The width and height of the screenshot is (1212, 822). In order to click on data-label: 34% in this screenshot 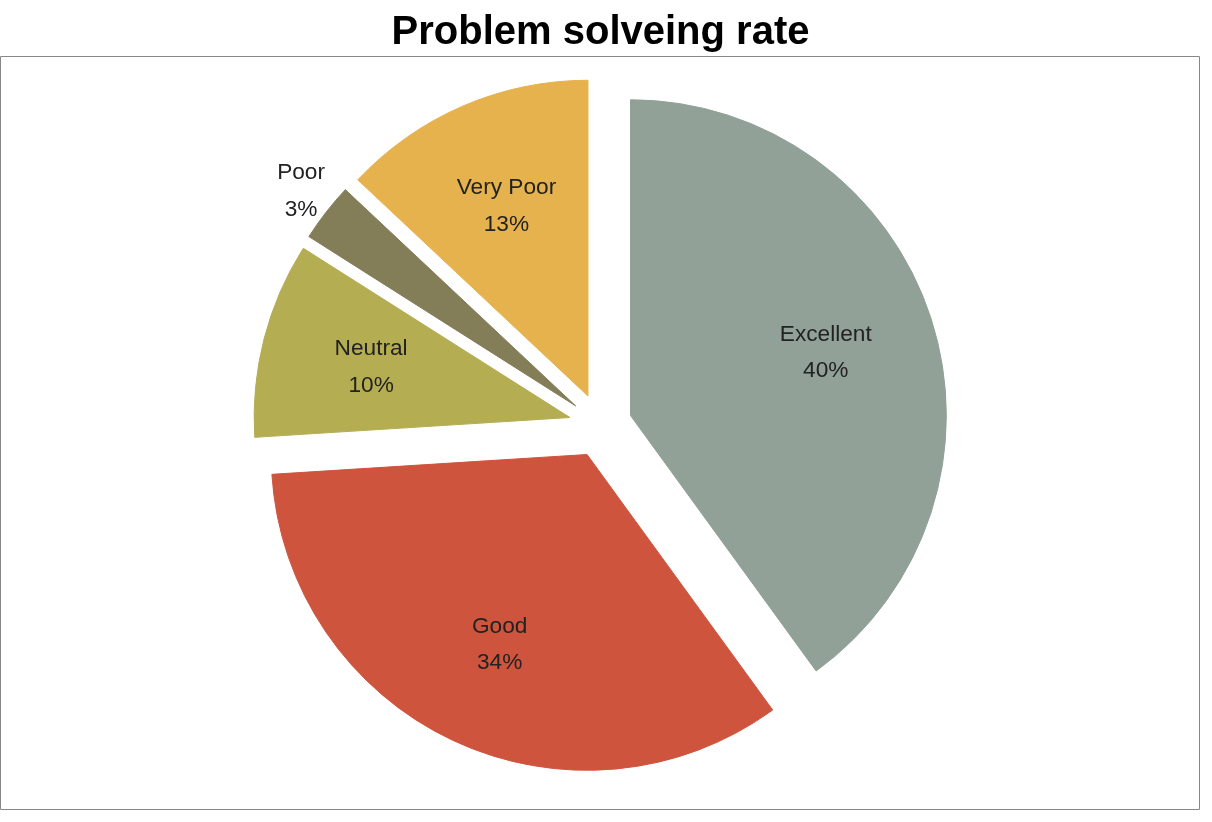, I will do `click(499, 661)`.